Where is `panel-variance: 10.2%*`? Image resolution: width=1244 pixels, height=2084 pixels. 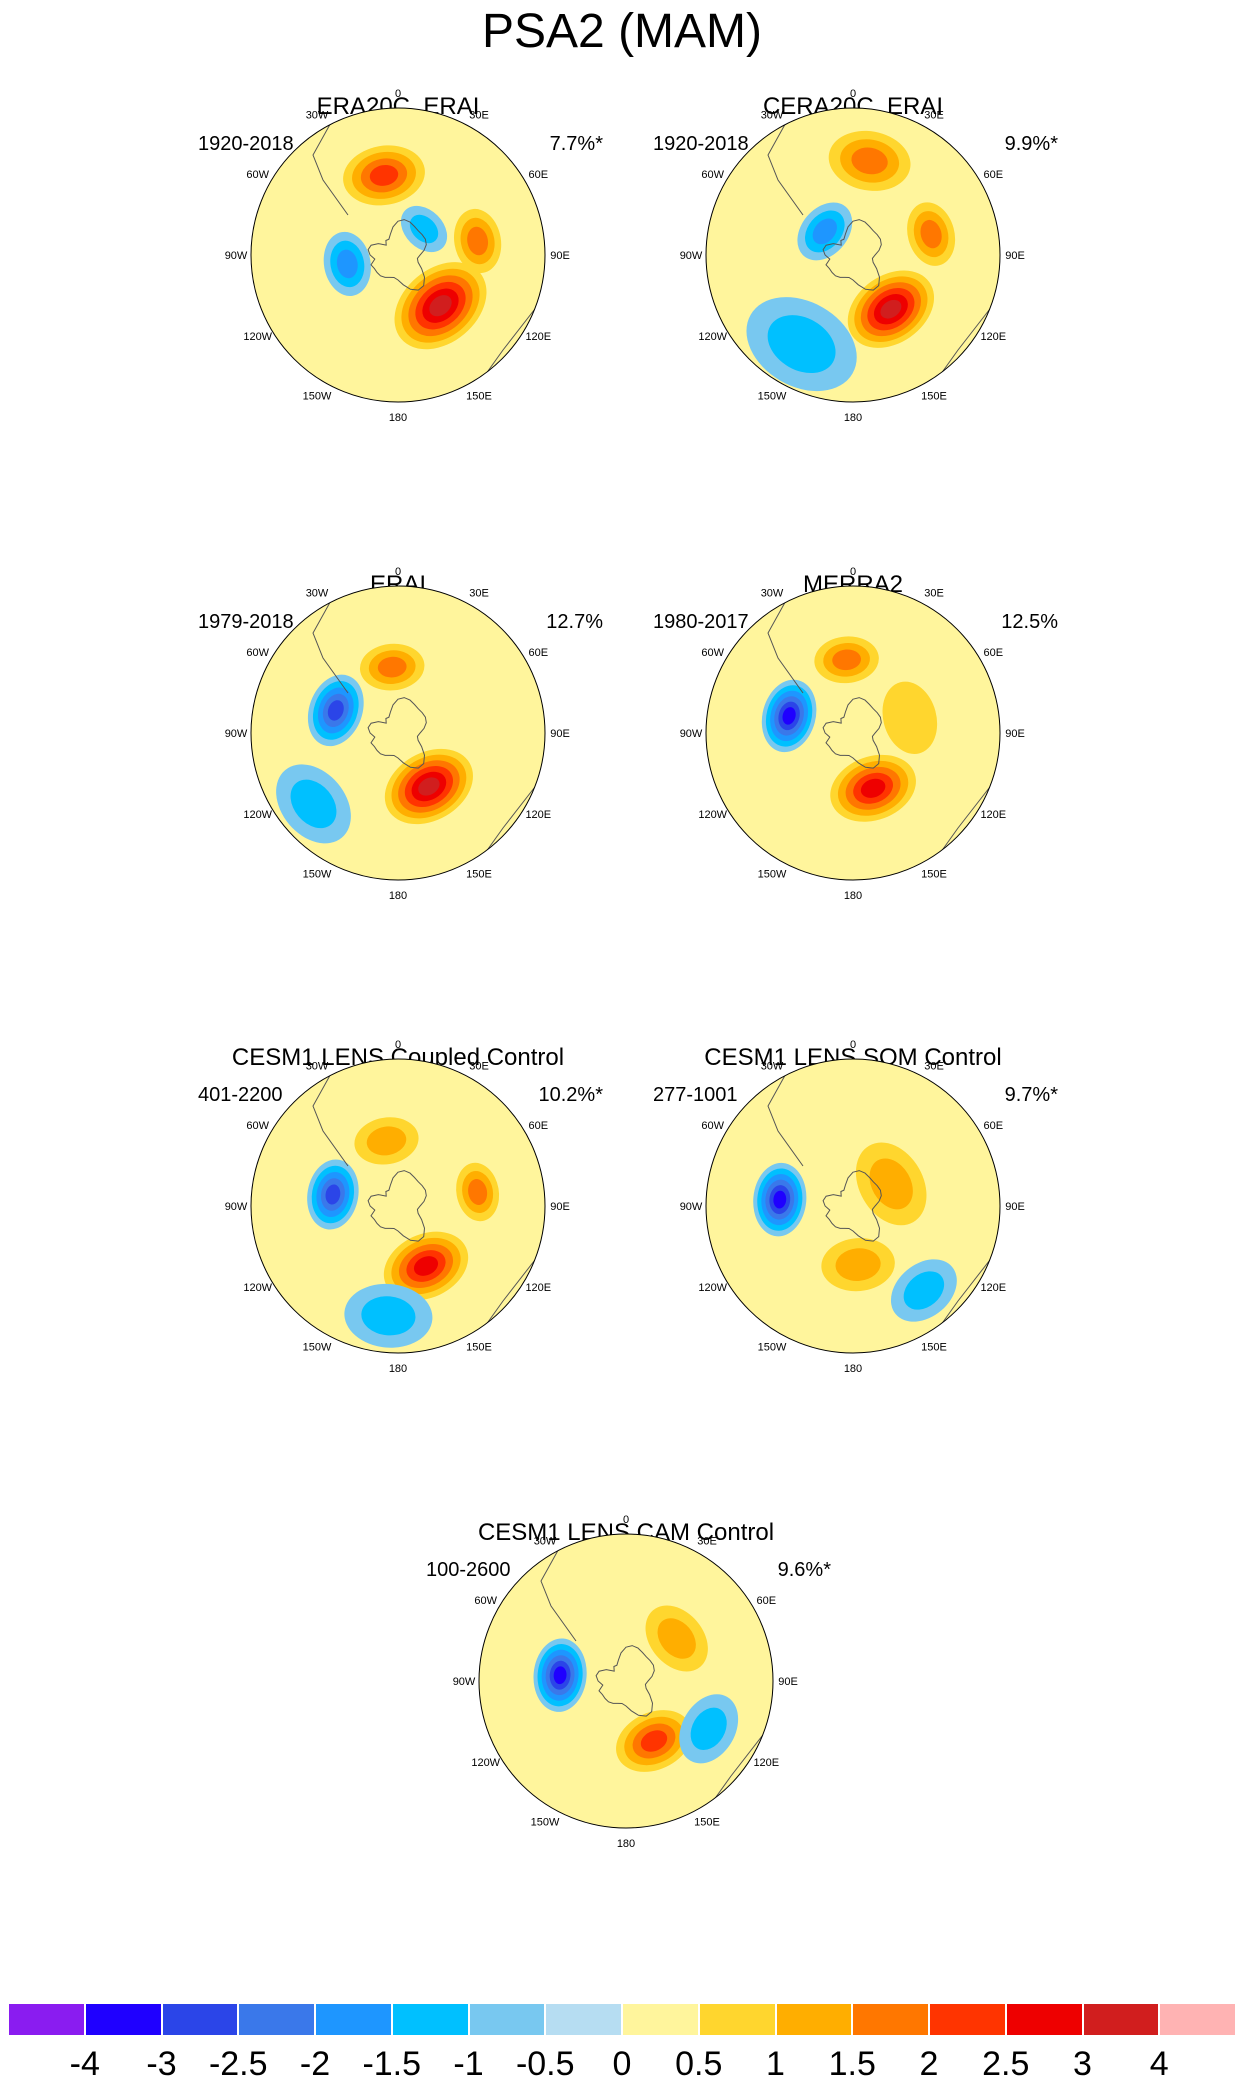
panel-variance: 10.2%* is located at coordinates (571, 1095).